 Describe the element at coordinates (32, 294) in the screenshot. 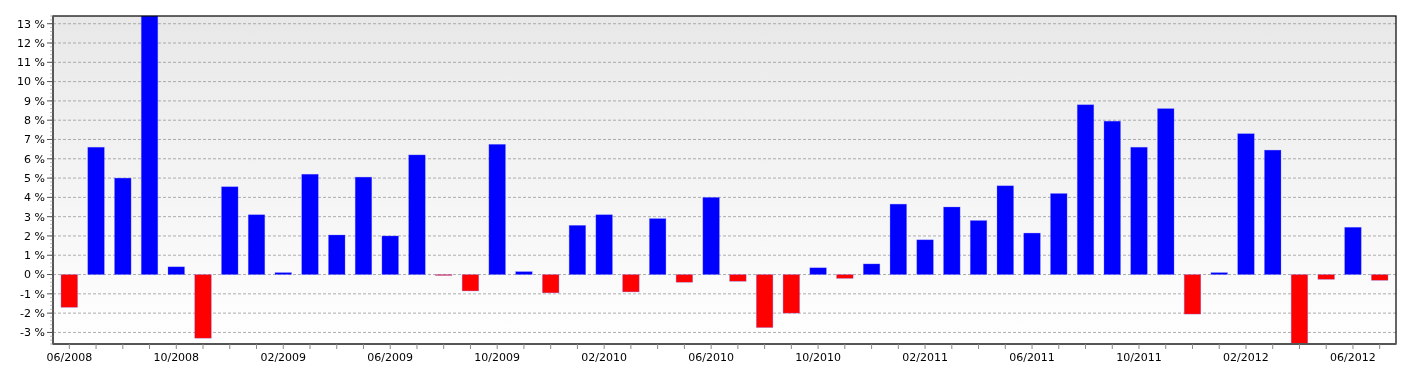

I see `y-tick-label: -1 %` at that location.